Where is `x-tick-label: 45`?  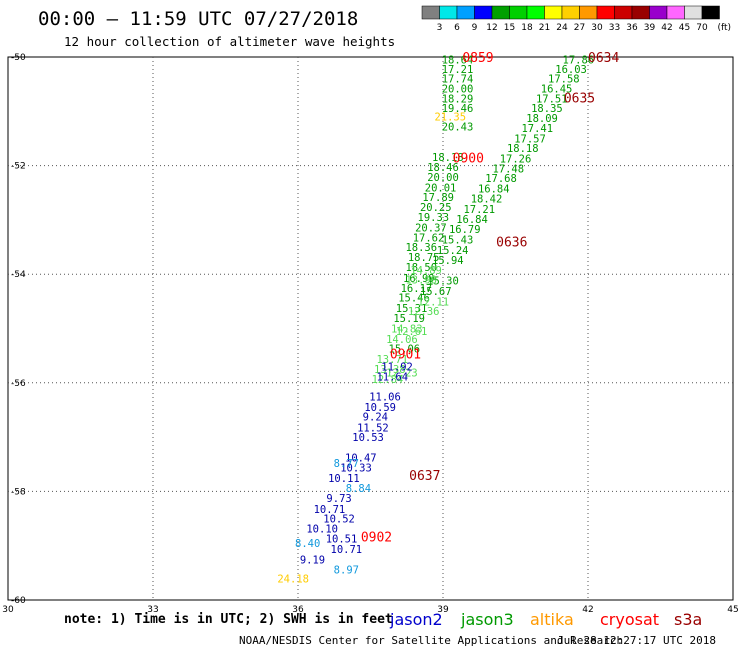
x-tick-label: 45 is located at coordinates (732, 610).